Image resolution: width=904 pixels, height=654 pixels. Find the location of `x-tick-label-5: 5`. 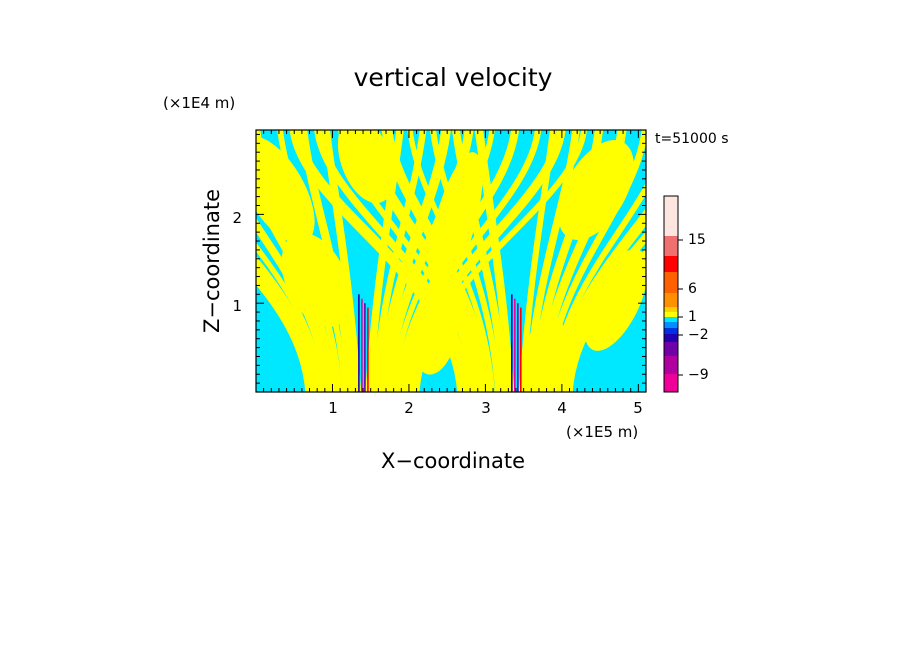

x-tick-label-5: 5 is located at coordinates (638, 408).